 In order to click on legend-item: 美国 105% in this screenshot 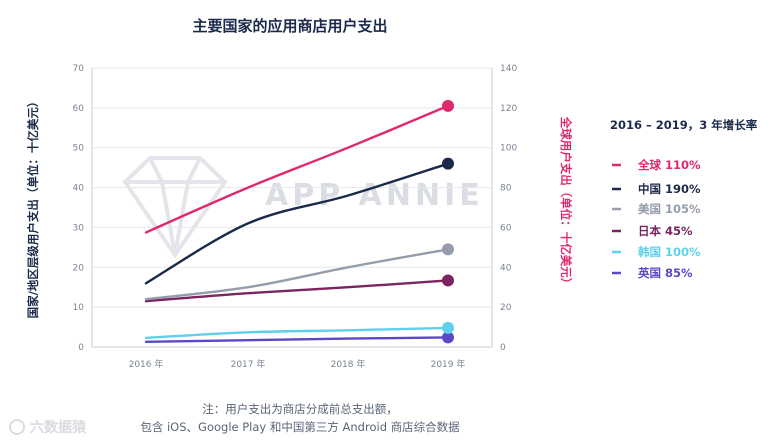, I will do `click(669, 209)`.